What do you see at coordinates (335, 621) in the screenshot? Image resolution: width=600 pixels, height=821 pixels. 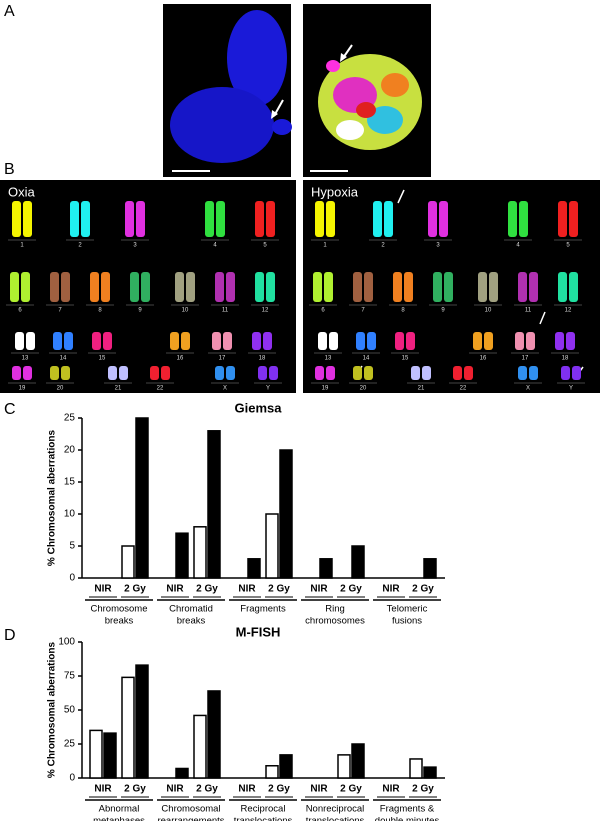 I see `group-label: chromosomes` at bounding box center [335, 621].